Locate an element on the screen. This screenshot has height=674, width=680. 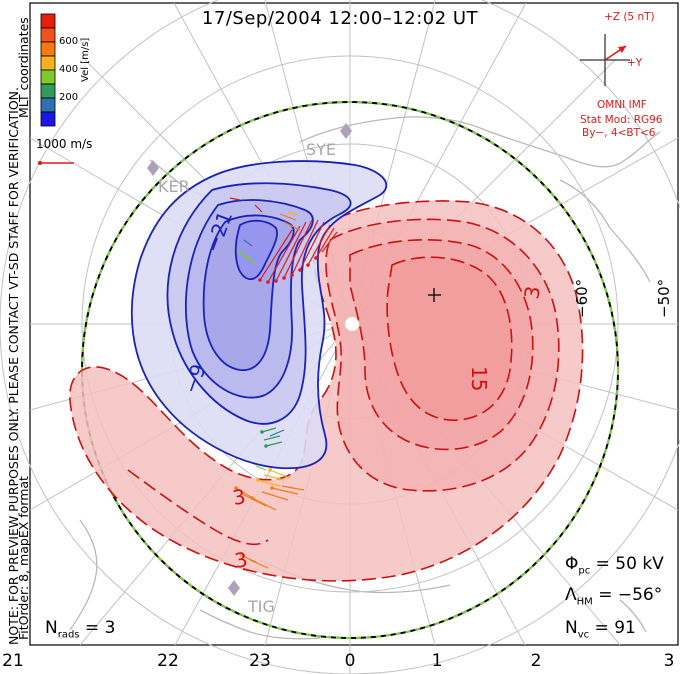
phi-pc-stat: Φpc = 50 kV is located at coordinates (614, 565).